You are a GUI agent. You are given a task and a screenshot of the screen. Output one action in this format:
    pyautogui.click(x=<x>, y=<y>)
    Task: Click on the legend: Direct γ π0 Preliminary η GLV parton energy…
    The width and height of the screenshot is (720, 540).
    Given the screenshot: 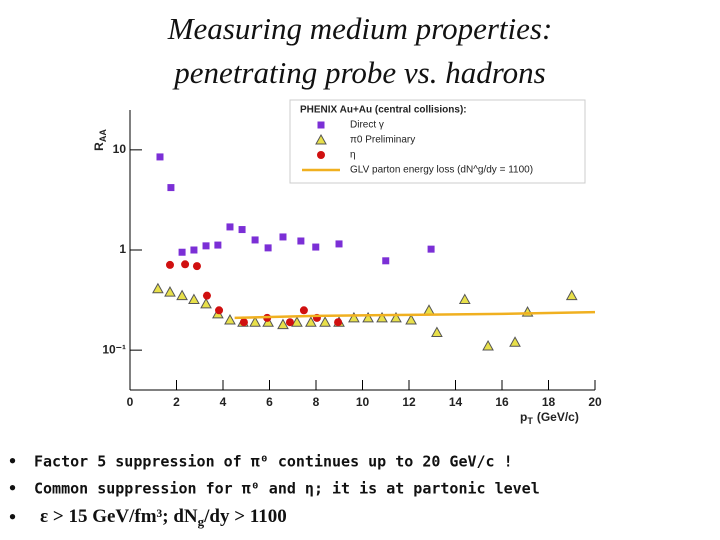 What is the action you would take?
    pyautogui.click(x=417, y=148)
    